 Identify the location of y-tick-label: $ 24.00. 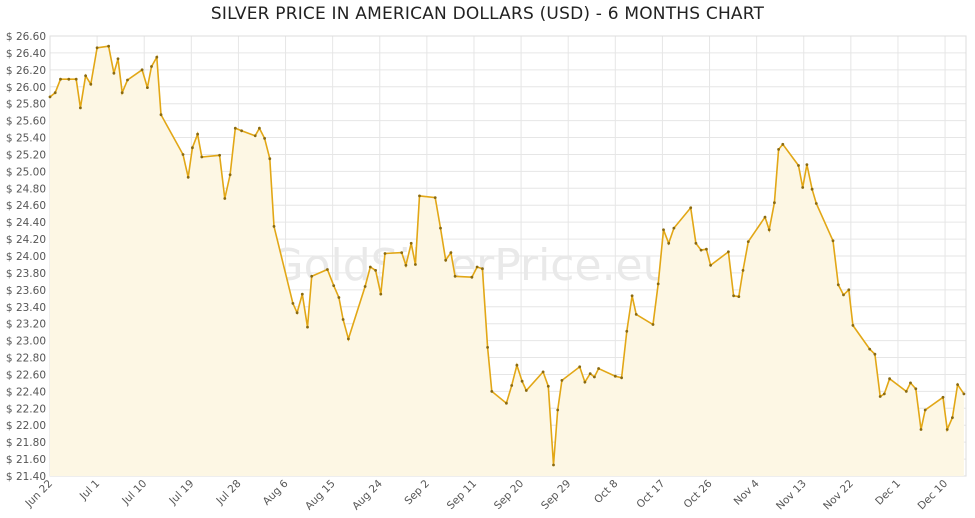
(26, 257).